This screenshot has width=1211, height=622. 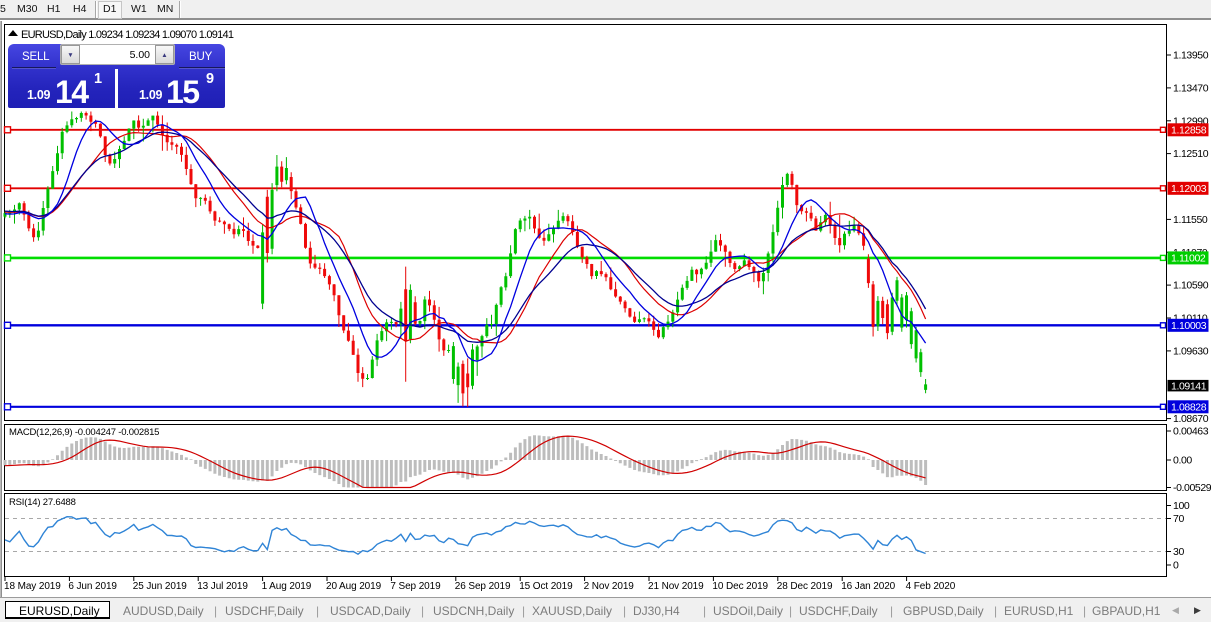 I want to click on svg-text: 1.13470, so click(x=1191, y=89).